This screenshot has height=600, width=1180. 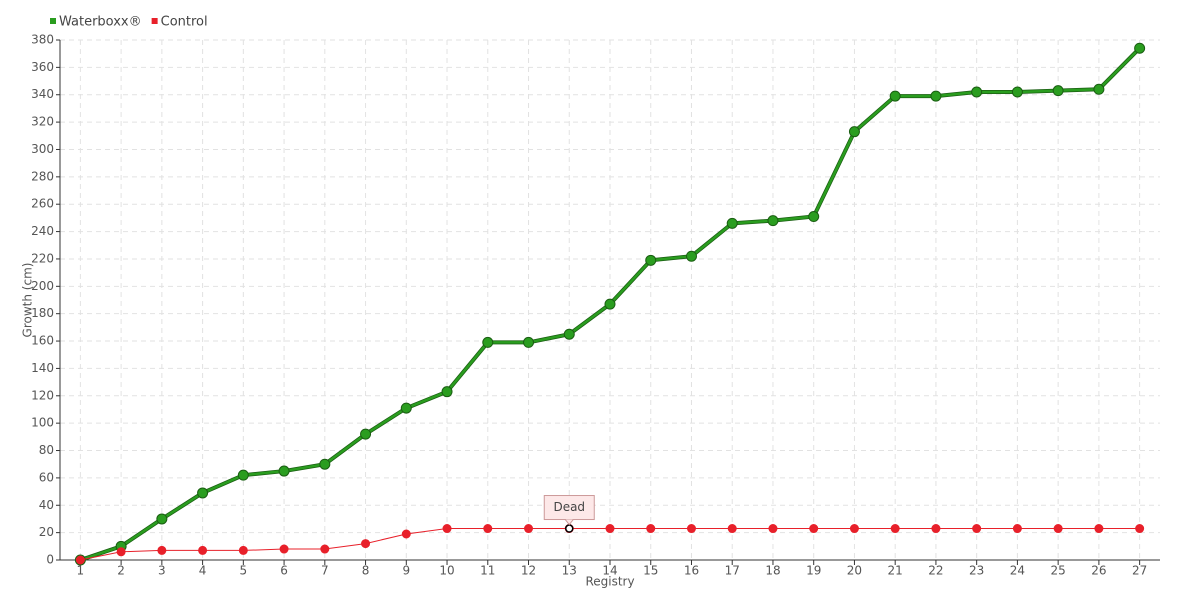 I want to click on x-tick-label: 2, so click(x=121, y=571).